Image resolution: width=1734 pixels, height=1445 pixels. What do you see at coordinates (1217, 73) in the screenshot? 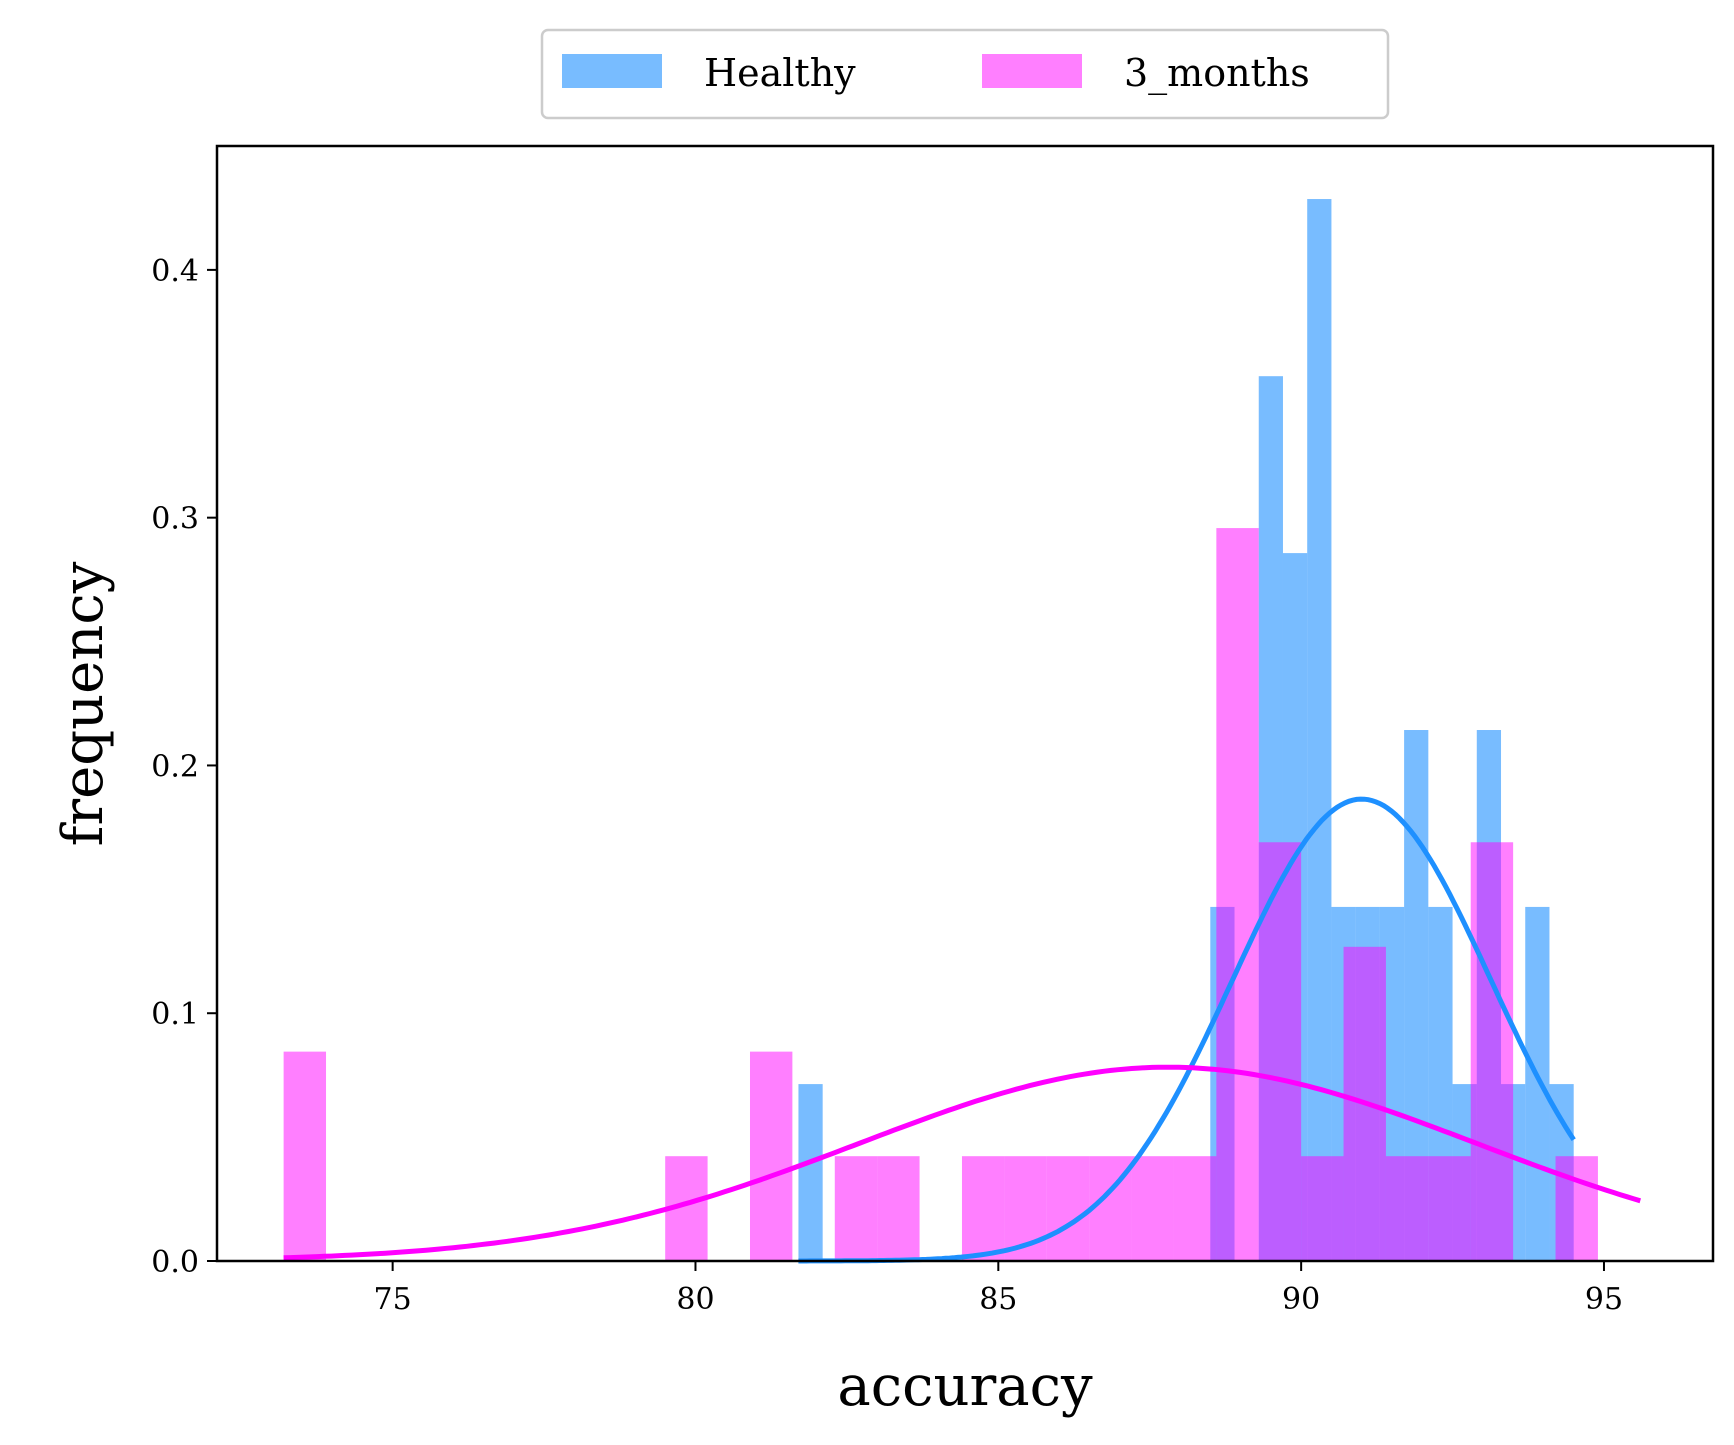
I see `legend-label-3-months: 3_months` at bounding box center [1217, 73].